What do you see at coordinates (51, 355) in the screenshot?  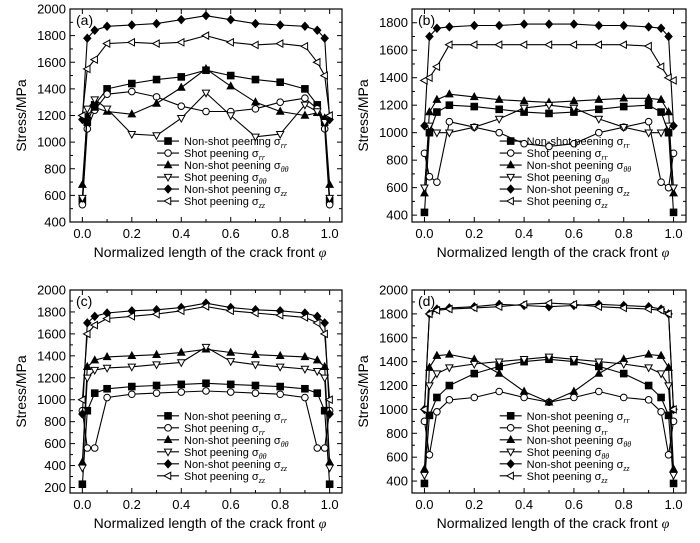 I see `y-tick-label: 1400` at bounding box center [51, 355].